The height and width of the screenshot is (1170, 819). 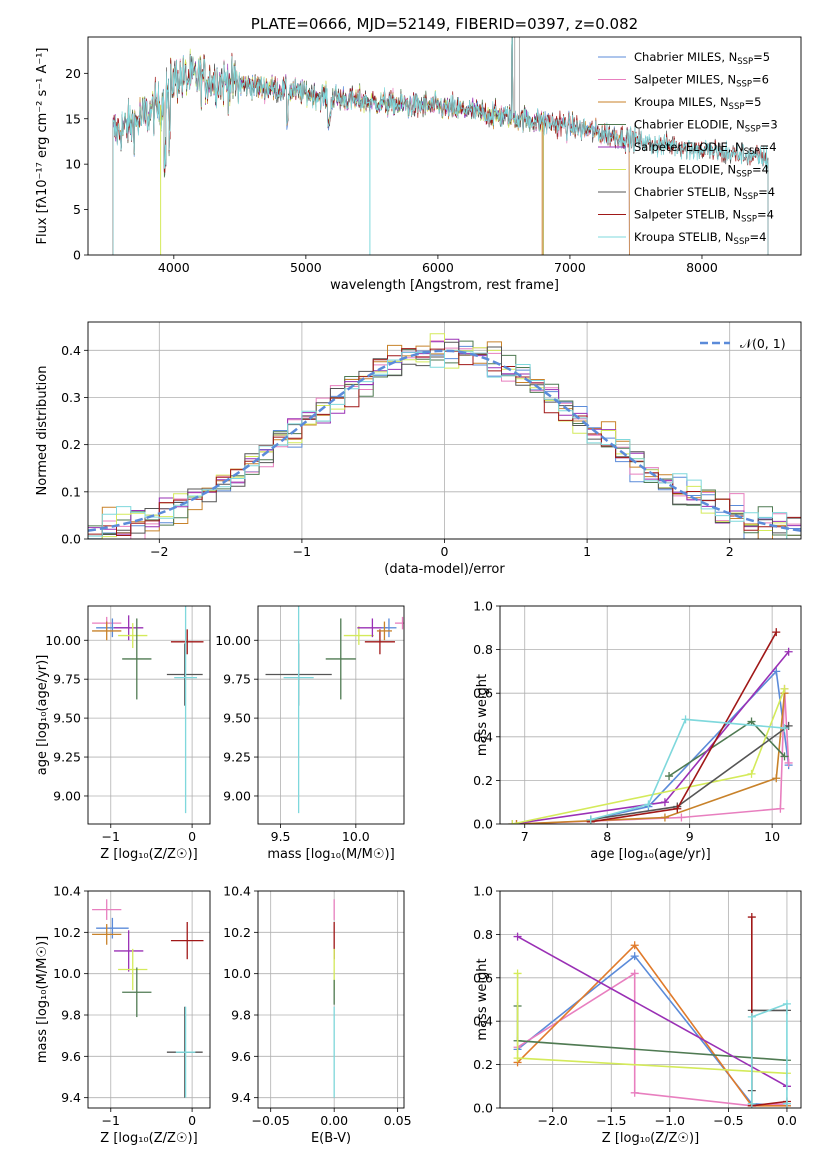 What do you see at coordinates (607, 836) in the screenshot?
I see `x-tick-label: 8` at bounding box center [607, 836].